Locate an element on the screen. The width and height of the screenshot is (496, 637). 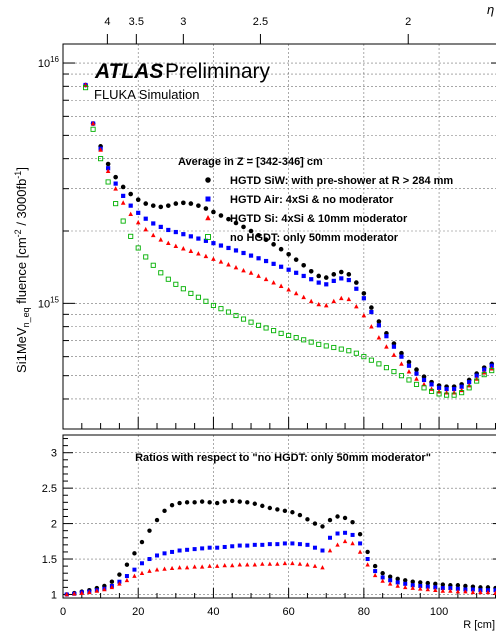
bottom-x-tick-label: 40 is located at coordinates (213, 612).